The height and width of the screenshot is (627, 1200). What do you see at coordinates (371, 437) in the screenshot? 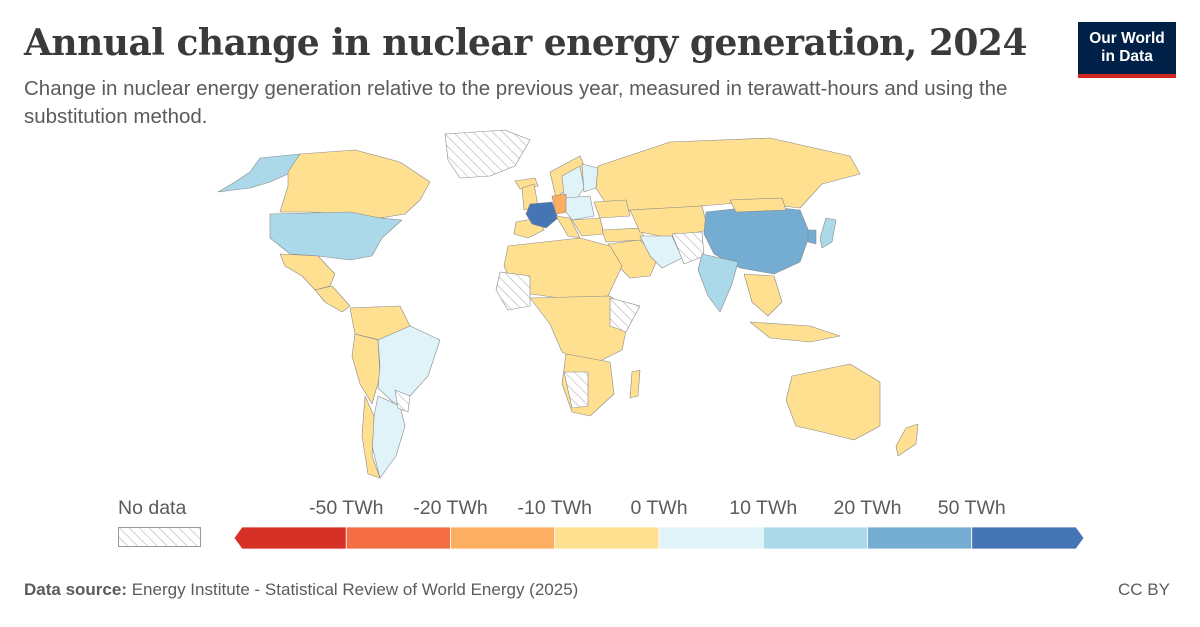
I see `region-chile` at bounding box center [371, 437].